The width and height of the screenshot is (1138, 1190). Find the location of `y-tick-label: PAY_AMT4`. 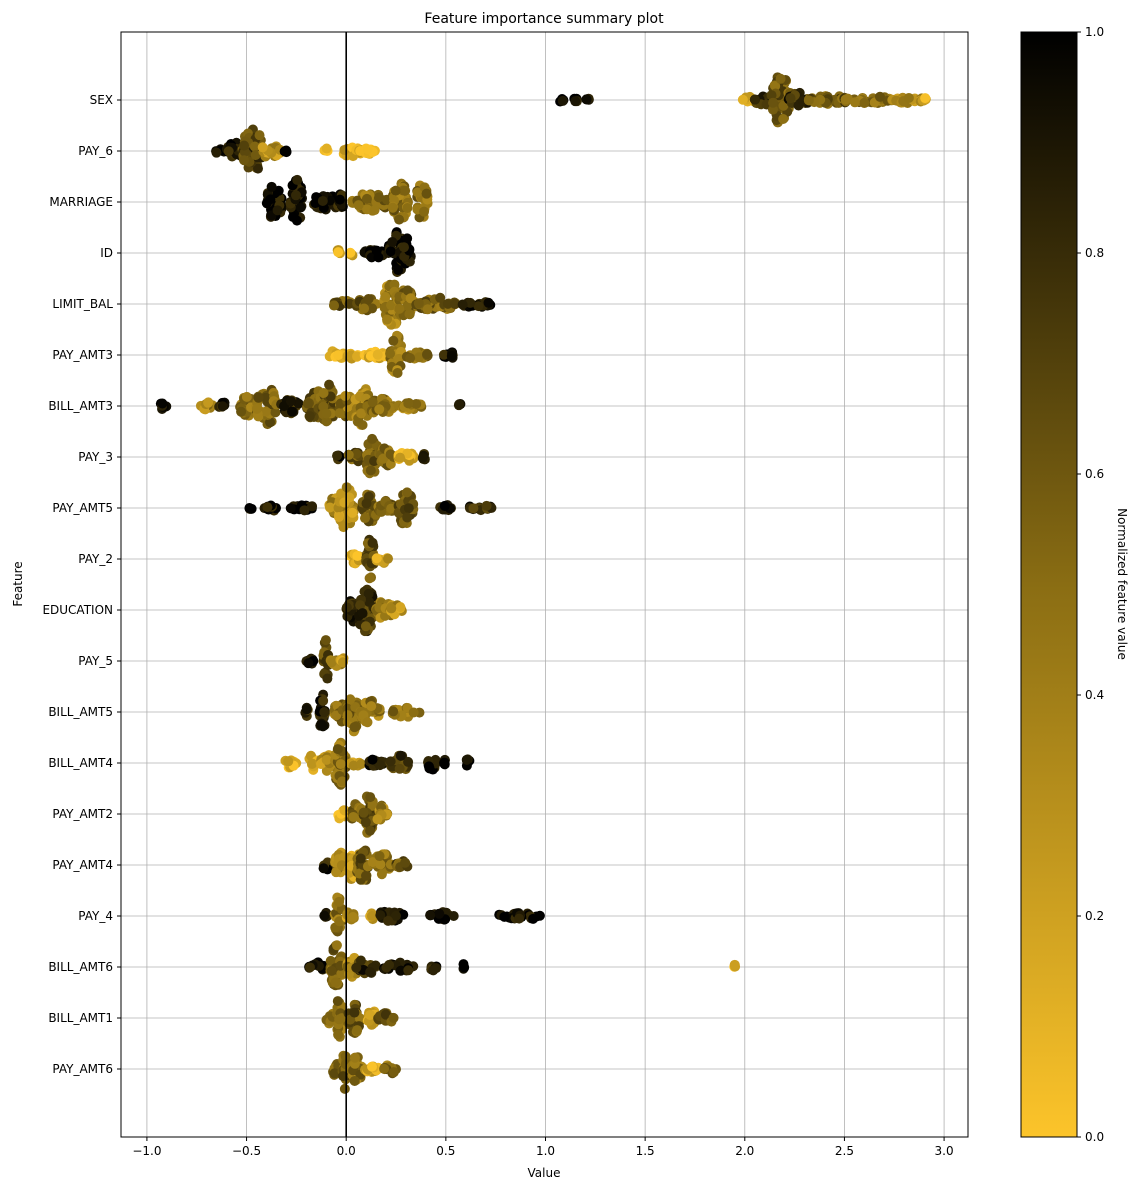

y-tick-label: PAY_AMT4 is located at coordinates (82, 865).